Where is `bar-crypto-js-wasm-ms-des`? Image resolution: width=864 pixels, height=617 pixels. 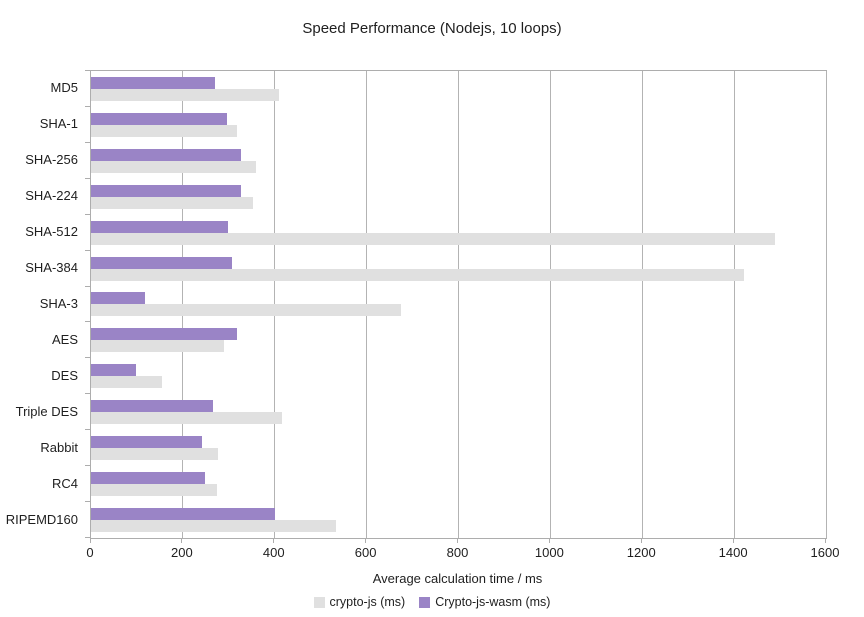 bar-crypto-js-wasm-ms-des is located at coordinates (114, 370).